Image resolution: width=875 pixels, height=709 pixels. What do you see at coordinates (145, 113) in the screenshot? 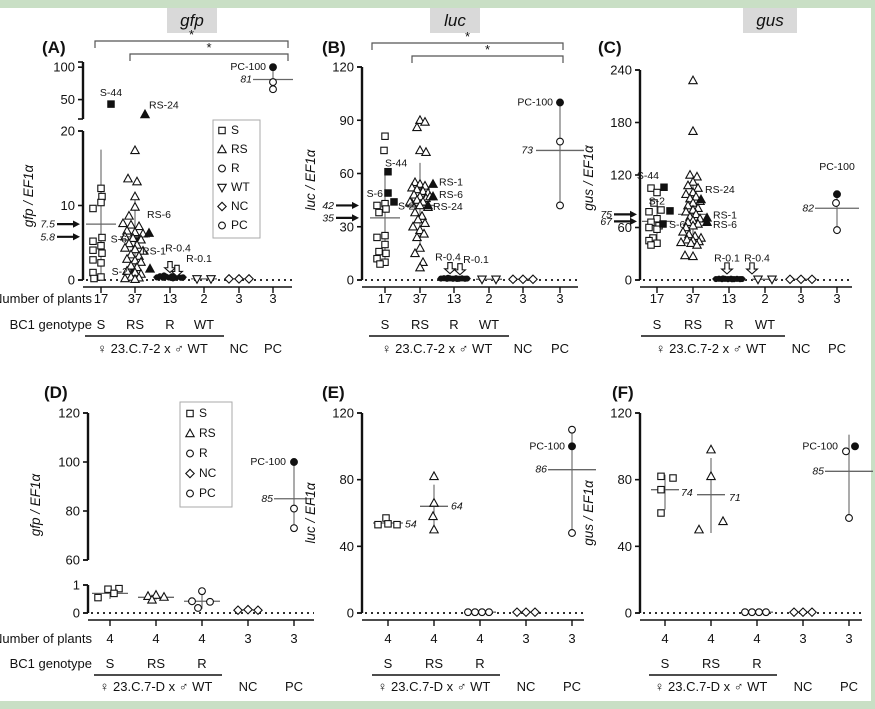
I see `data-point-triup-filled` at bounding box center [145, 113].